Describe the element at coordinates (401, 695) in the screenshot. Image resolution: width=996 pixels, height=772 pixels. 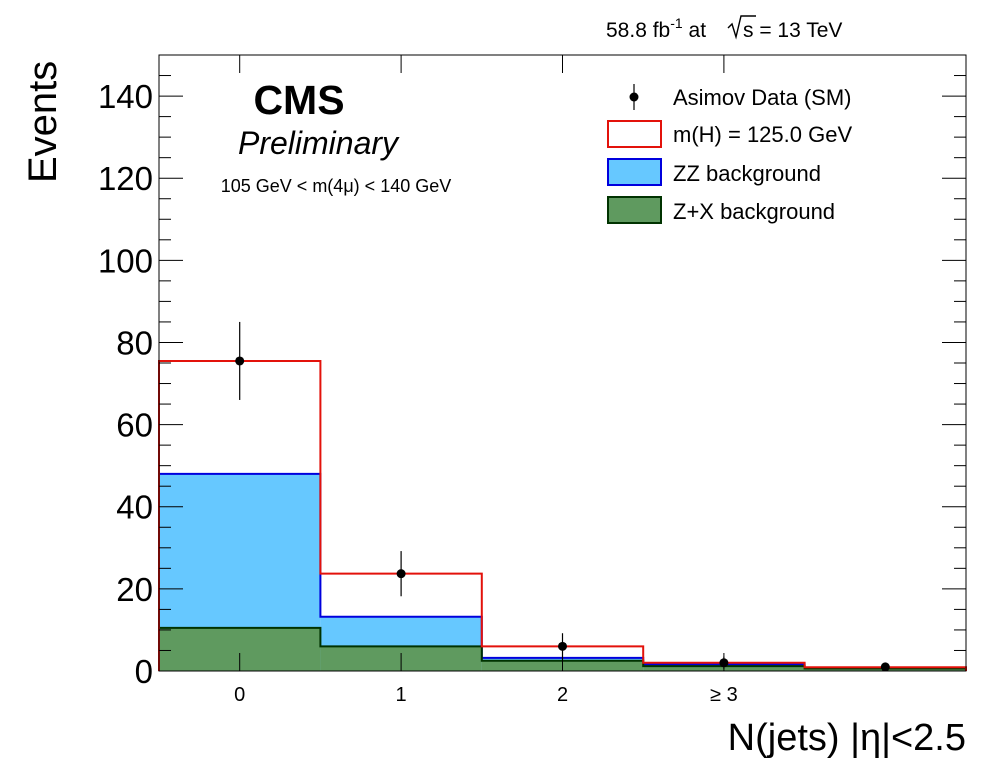
I see `x-tick-label-1: 1` at that location.